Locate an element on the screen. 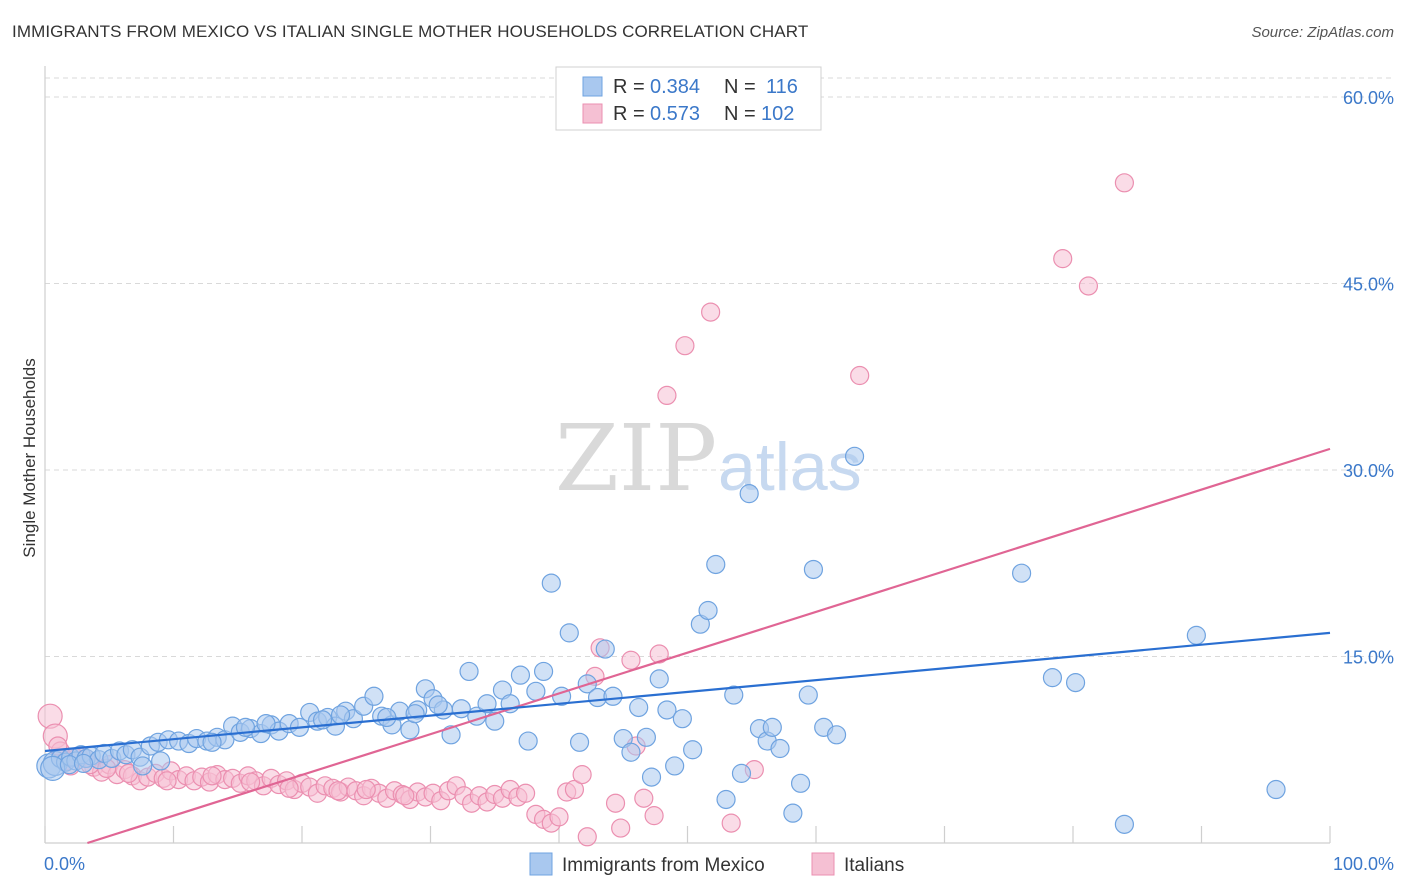  legend-swatch-italians is located at coordinates (592, 113).